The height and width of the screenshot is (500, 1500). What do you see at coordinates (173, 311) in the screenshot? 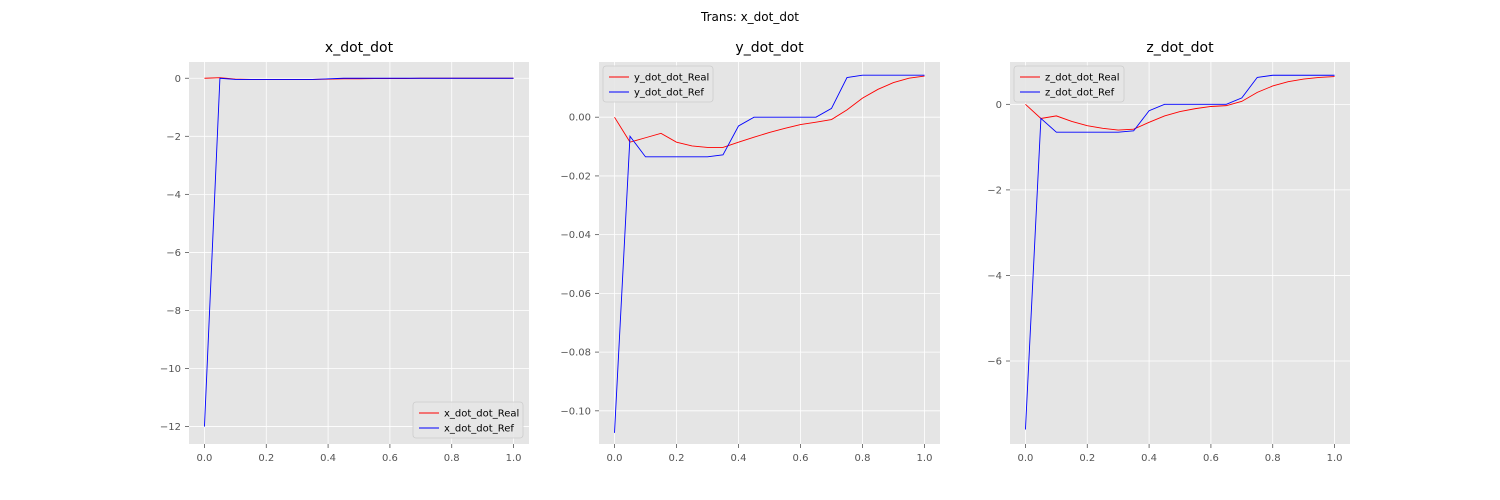
I see `y-tick-label: −8` at bounding box center [173, 311].